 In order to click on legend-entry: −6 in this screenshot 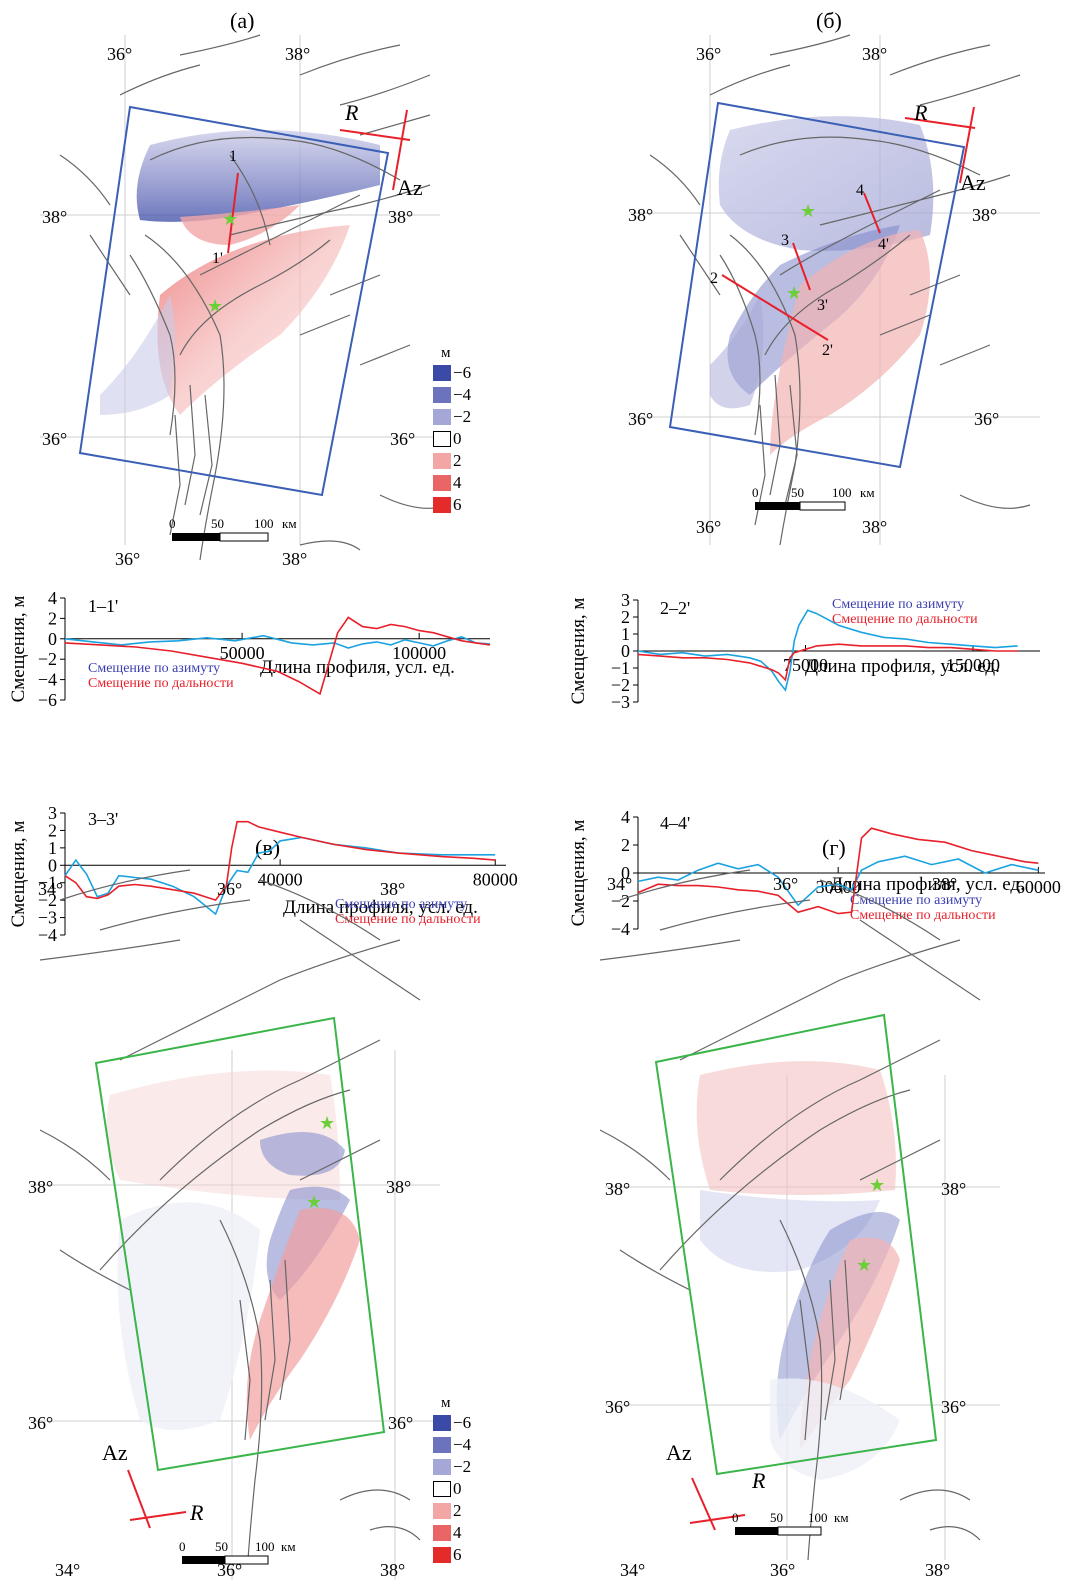, I will do `click(463, 373)`.